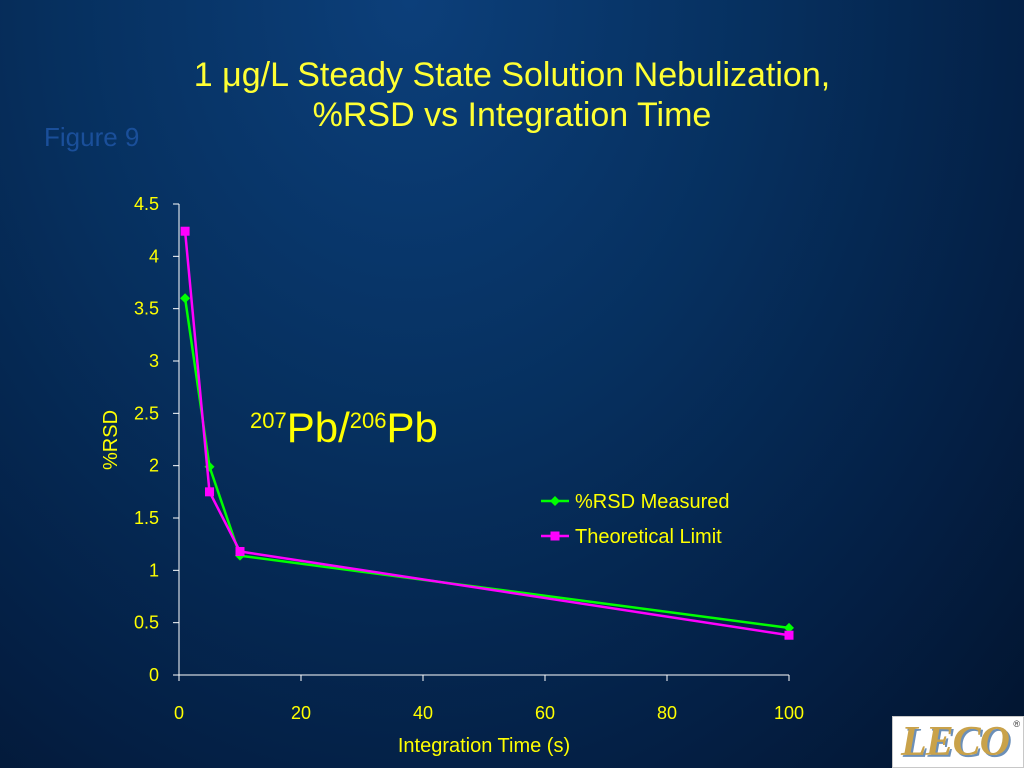 The image size is (1024, 768). What do you see at coordinates (146, 518) in the screenshot?
I see `y-tick-label: 1.5` at bounding box center [146, 518].